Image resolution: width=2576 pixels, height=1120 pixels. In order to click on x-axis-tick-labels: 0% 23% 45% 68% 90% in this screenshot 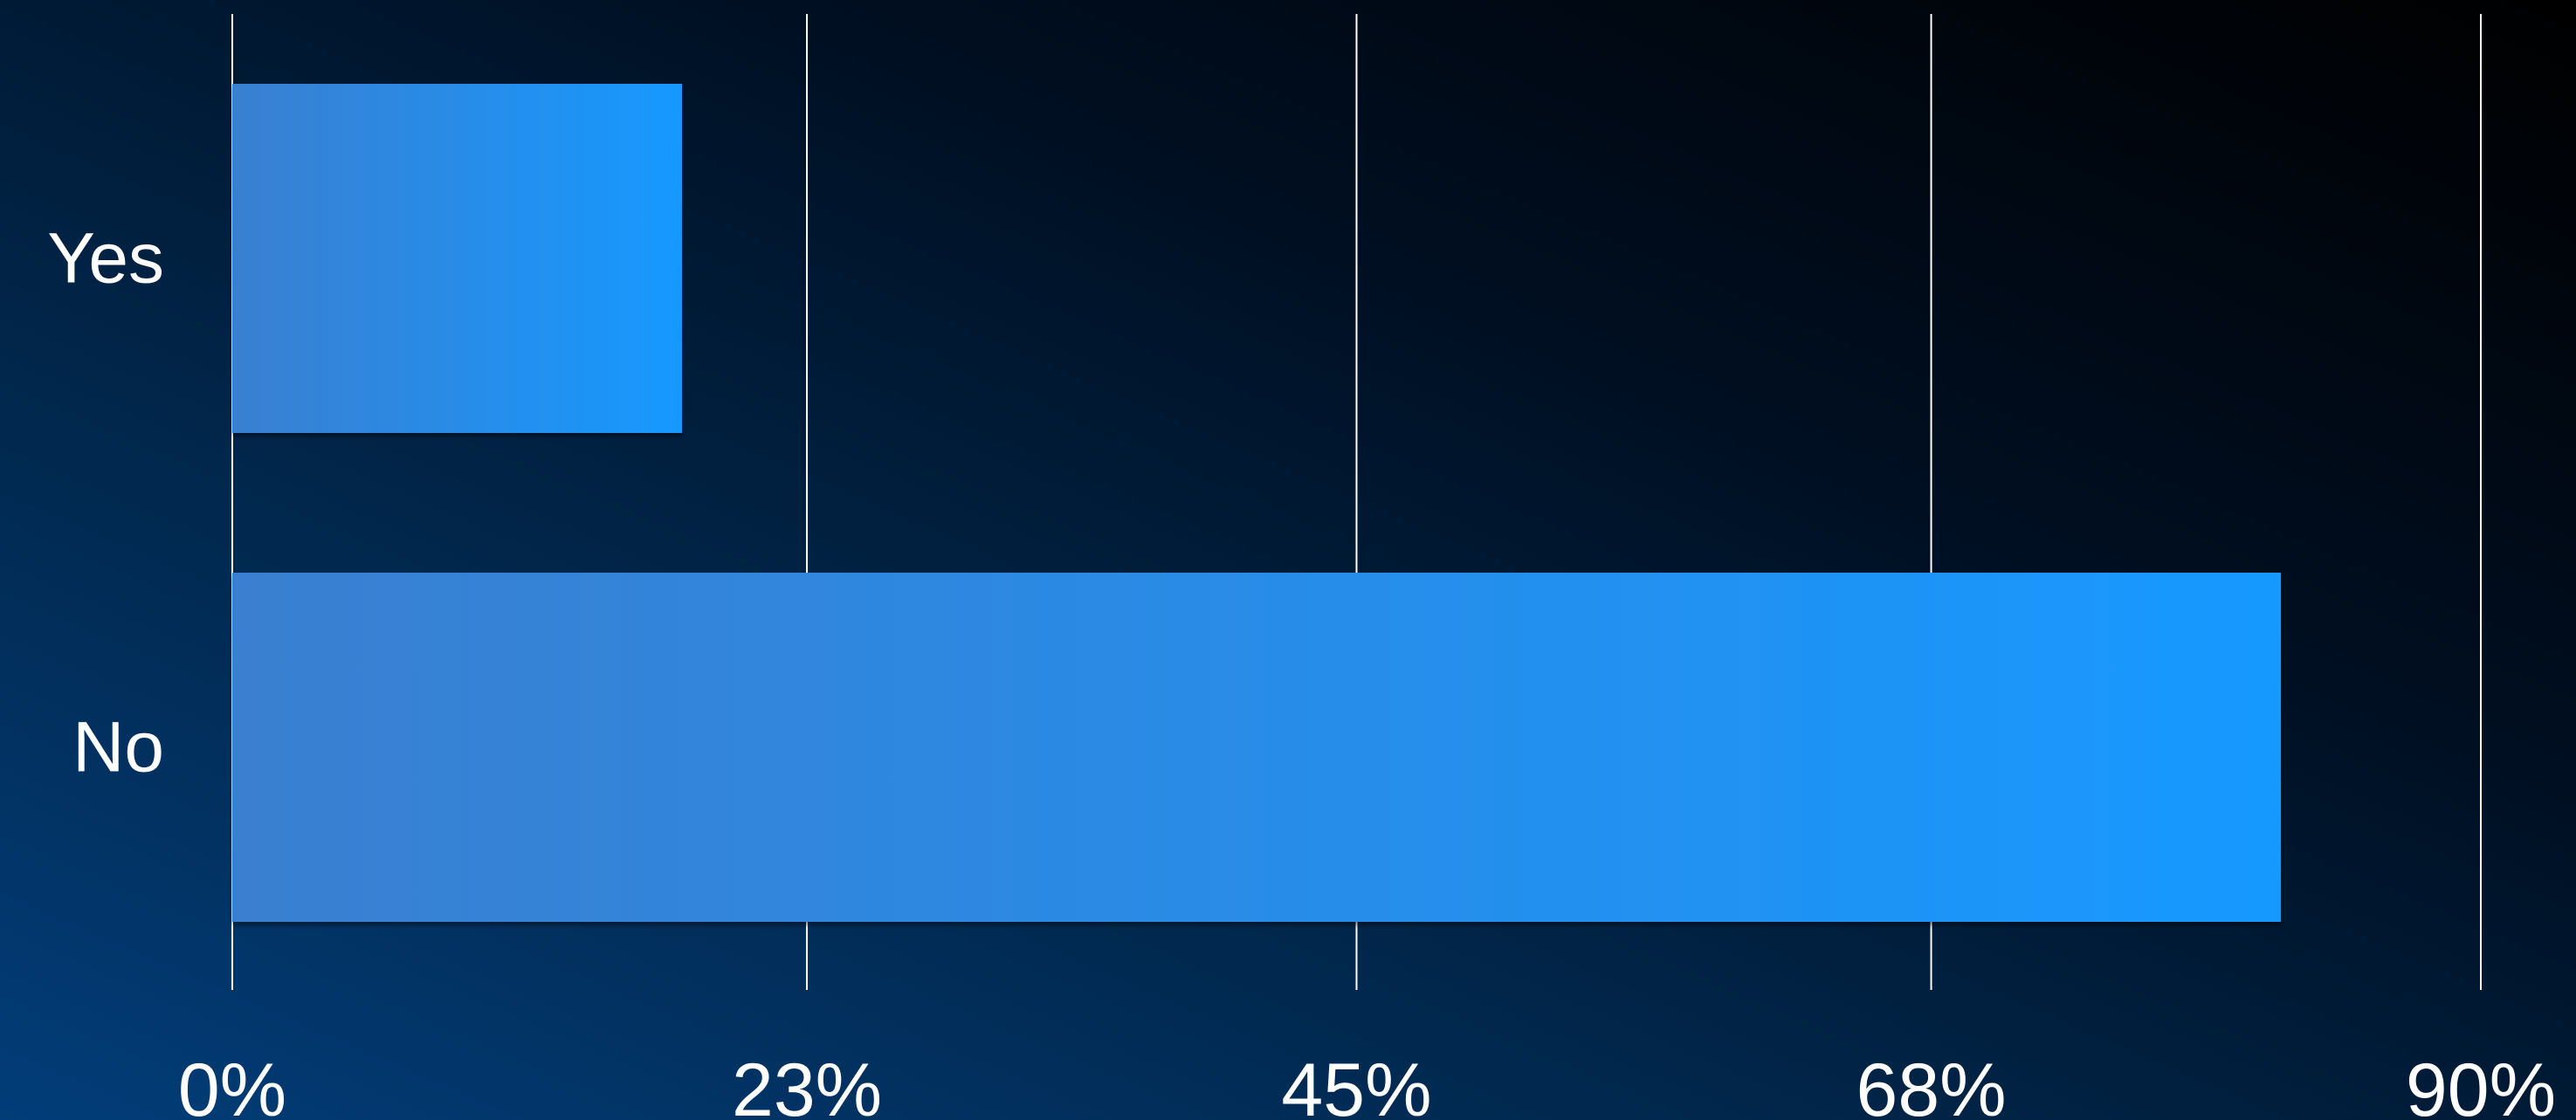, I will do `click(1367, 1084)`.